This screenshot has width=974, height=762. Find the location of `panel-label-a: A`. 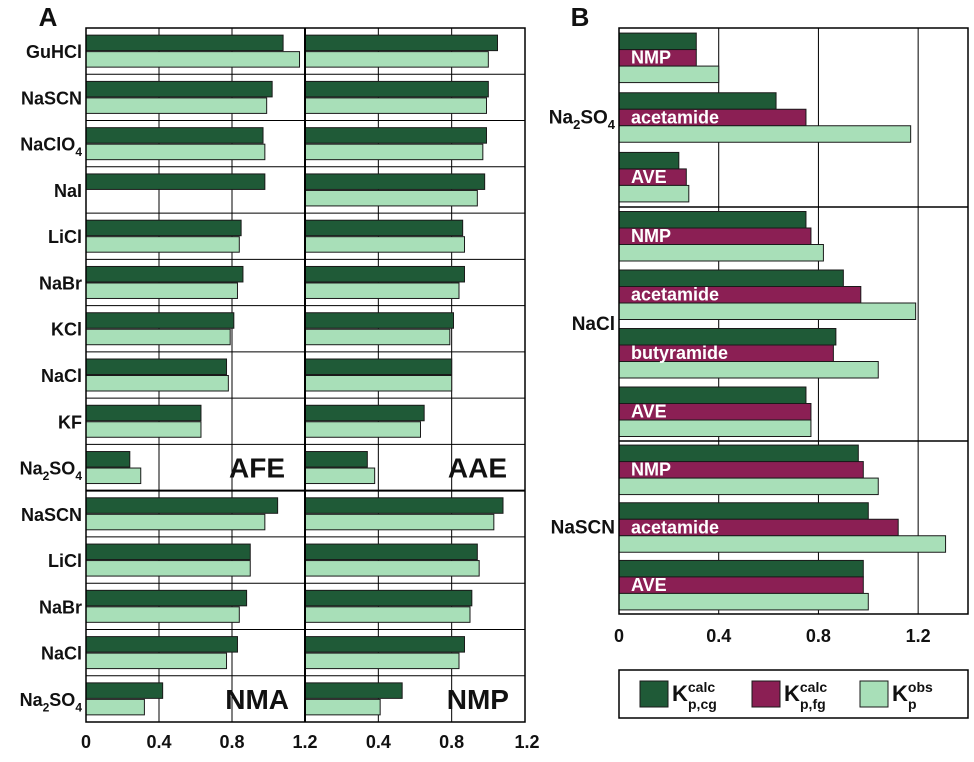

panel-label-a: A is located at coordinates (48, 17).